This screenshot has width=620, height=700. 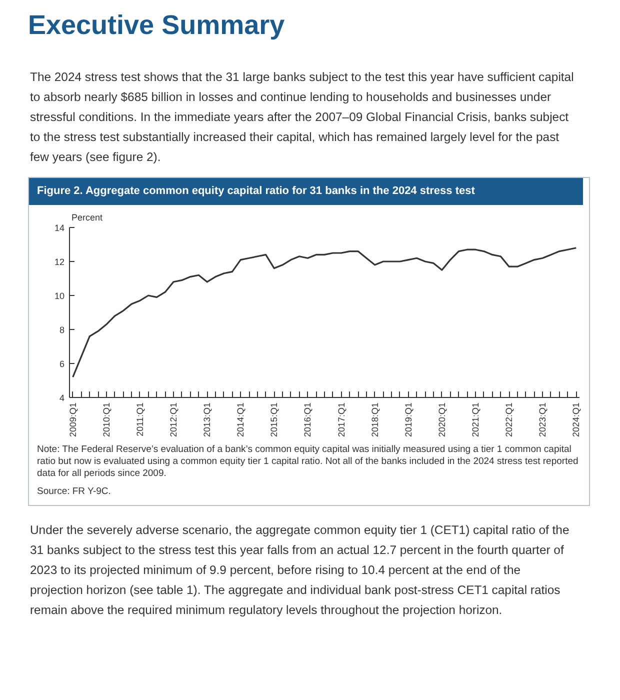 What do you see at coordinates (509, 420) in the screenshot?
I see `x-tick-label: 2022:Q1` at bounding box center [509, 420].